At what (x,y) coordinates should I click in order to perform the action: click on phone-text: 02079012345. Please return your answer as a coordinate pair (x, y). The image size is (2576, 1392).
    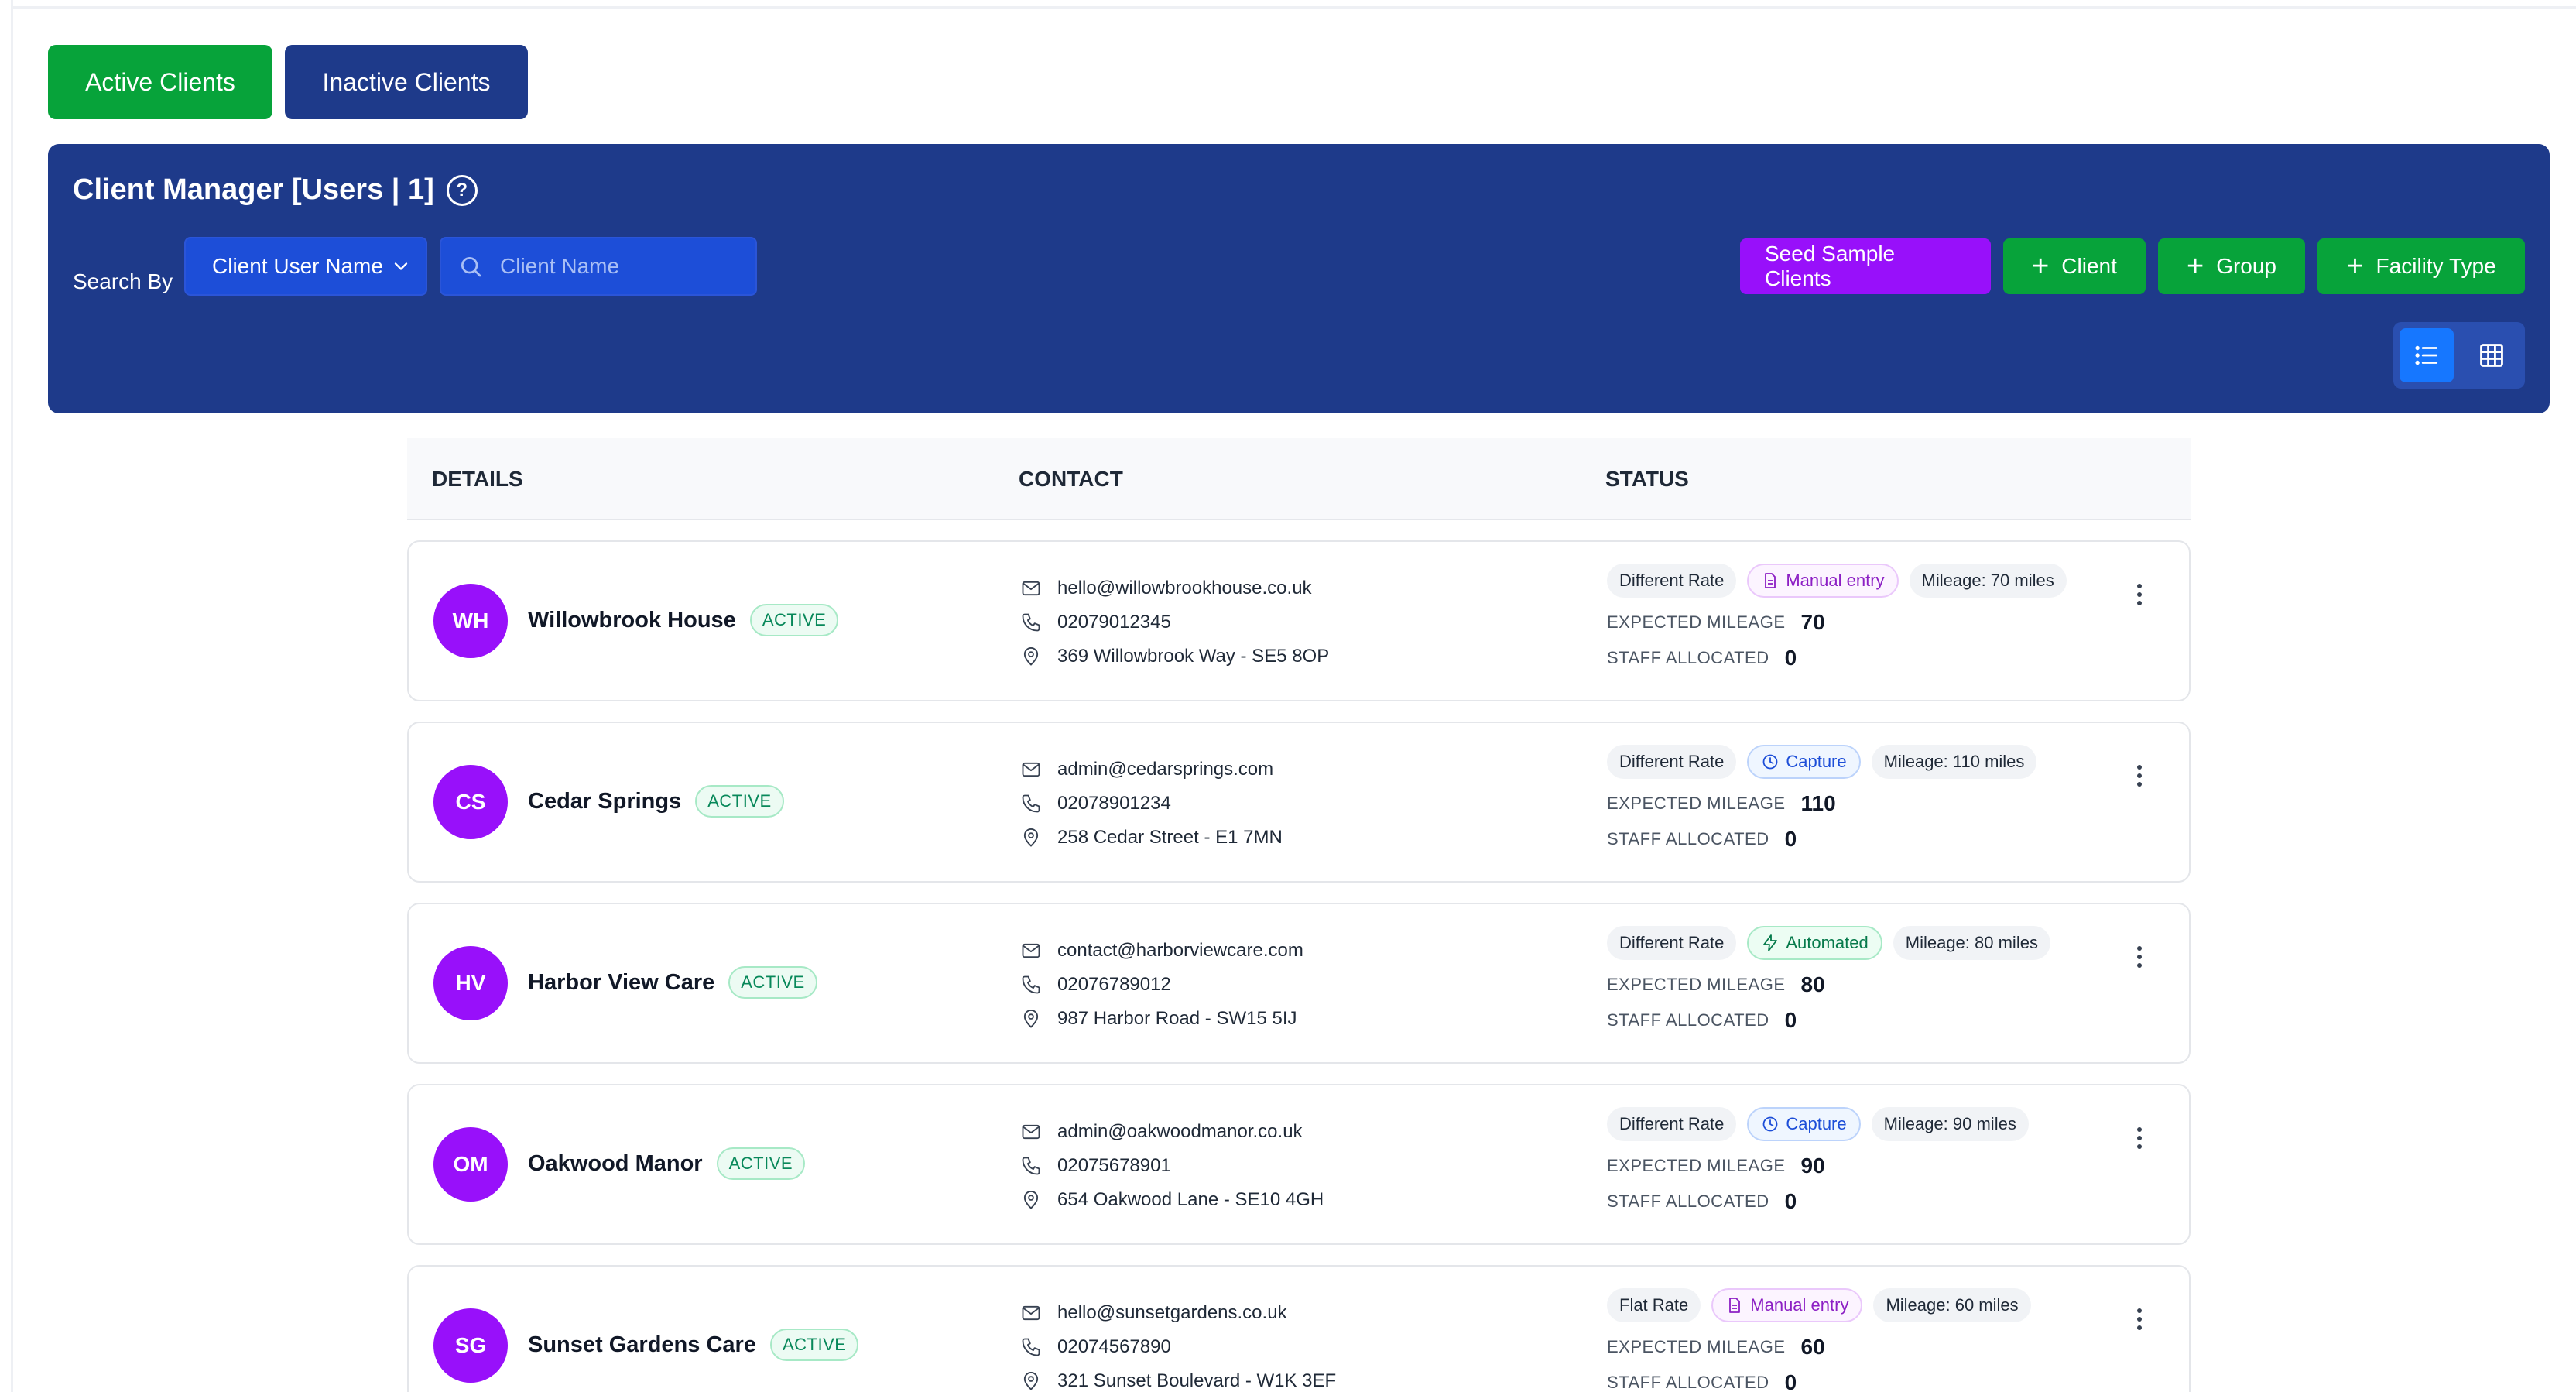
    Looking at the image, I should click on (1114, 622).